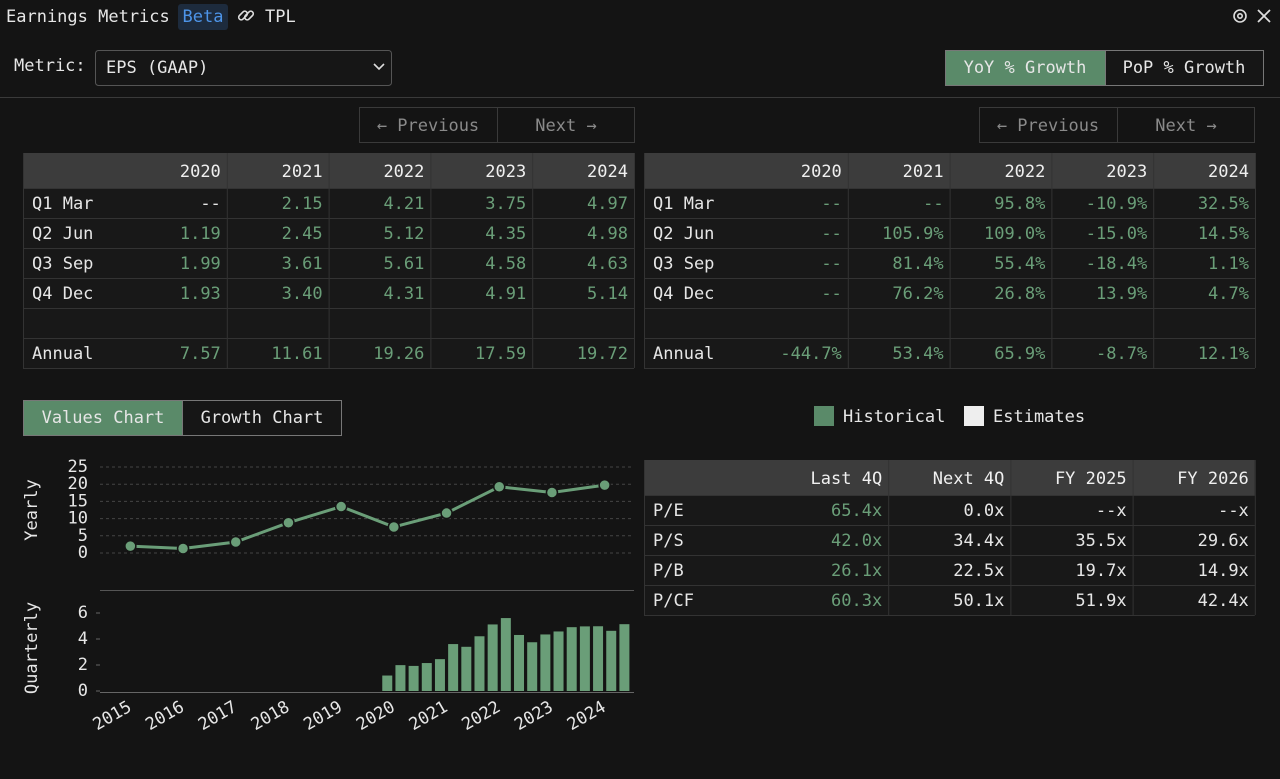 This screenshot has height=779, width=1280. Describe the element at coordinates (200, 264) in the screenshot. I see `cell: 1.99` at that location.